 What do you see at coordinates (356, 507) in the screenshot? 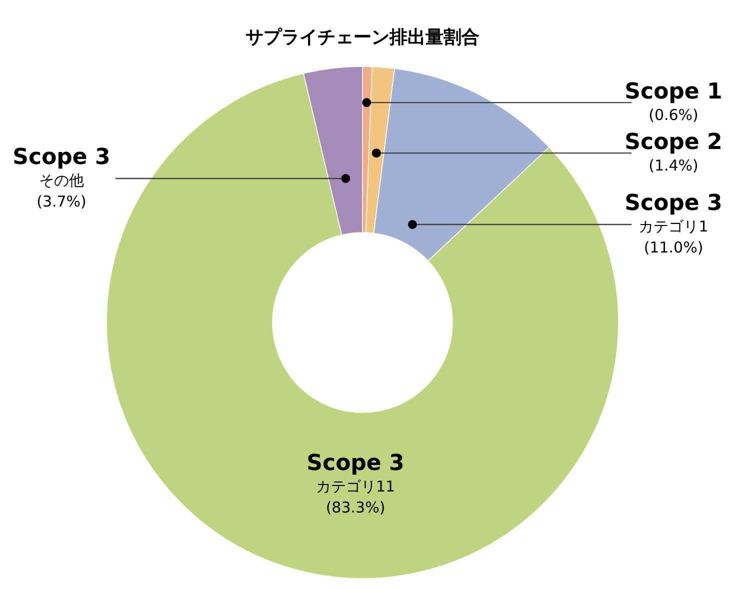
I see `data-label: (83.3%)` at bounding box center [356, 507].